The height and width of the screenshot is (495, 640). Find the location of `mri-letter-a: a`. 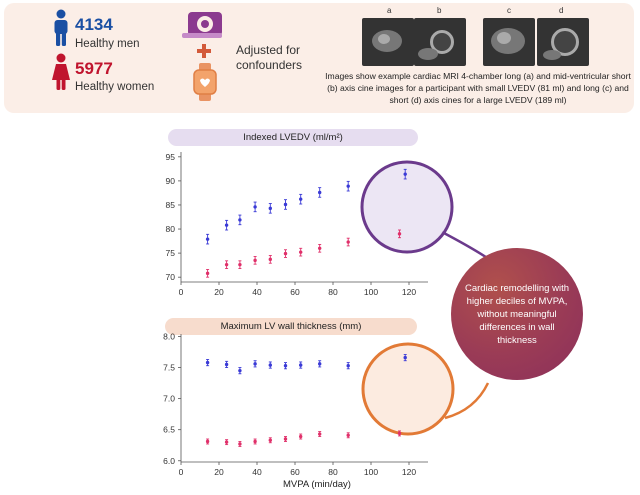

mri-letter-a: a is located at coordinates (389, 10).